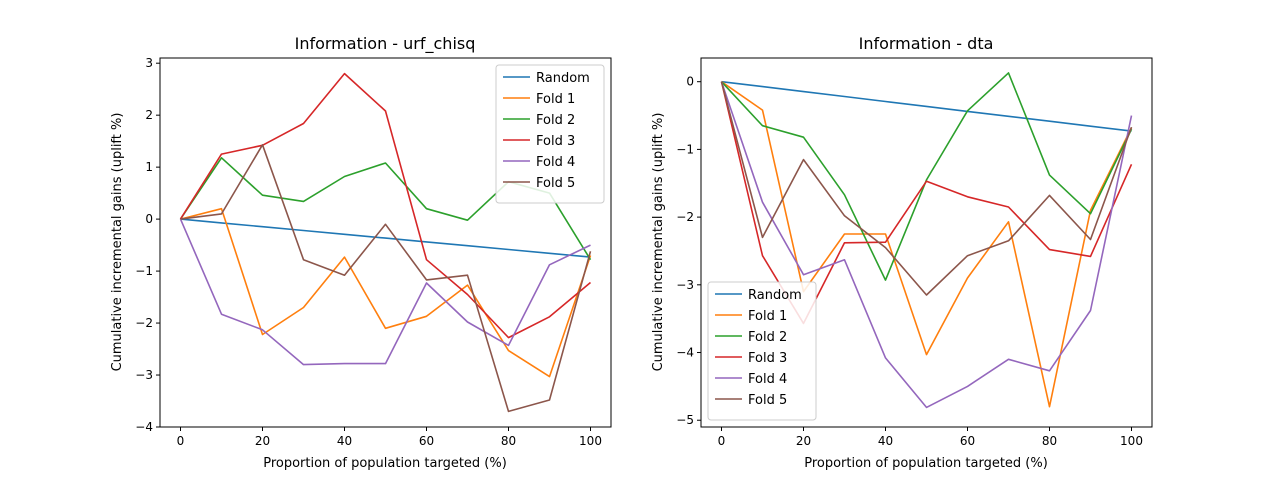 The width and height of the screenshot is (1280, 480). Describe the element at coordinates (149, 115) in the screenshot. I see `y-tick-label: 2` at that location.